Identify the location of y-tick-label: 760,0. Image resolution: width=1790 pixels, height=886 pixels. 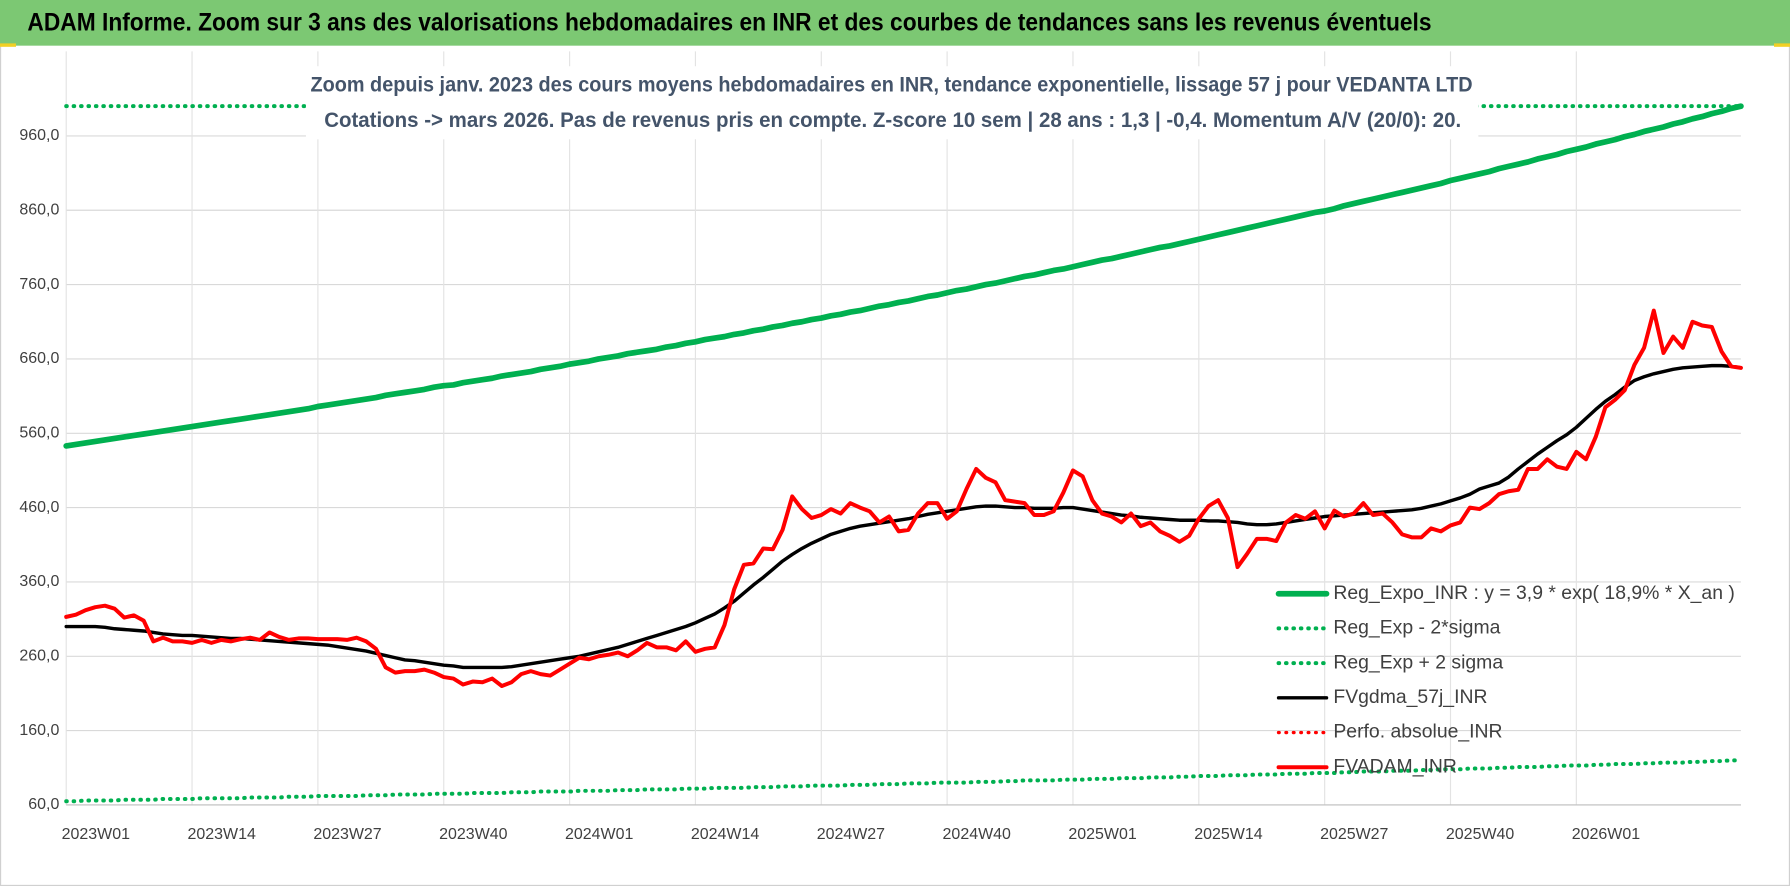
(39, 284).